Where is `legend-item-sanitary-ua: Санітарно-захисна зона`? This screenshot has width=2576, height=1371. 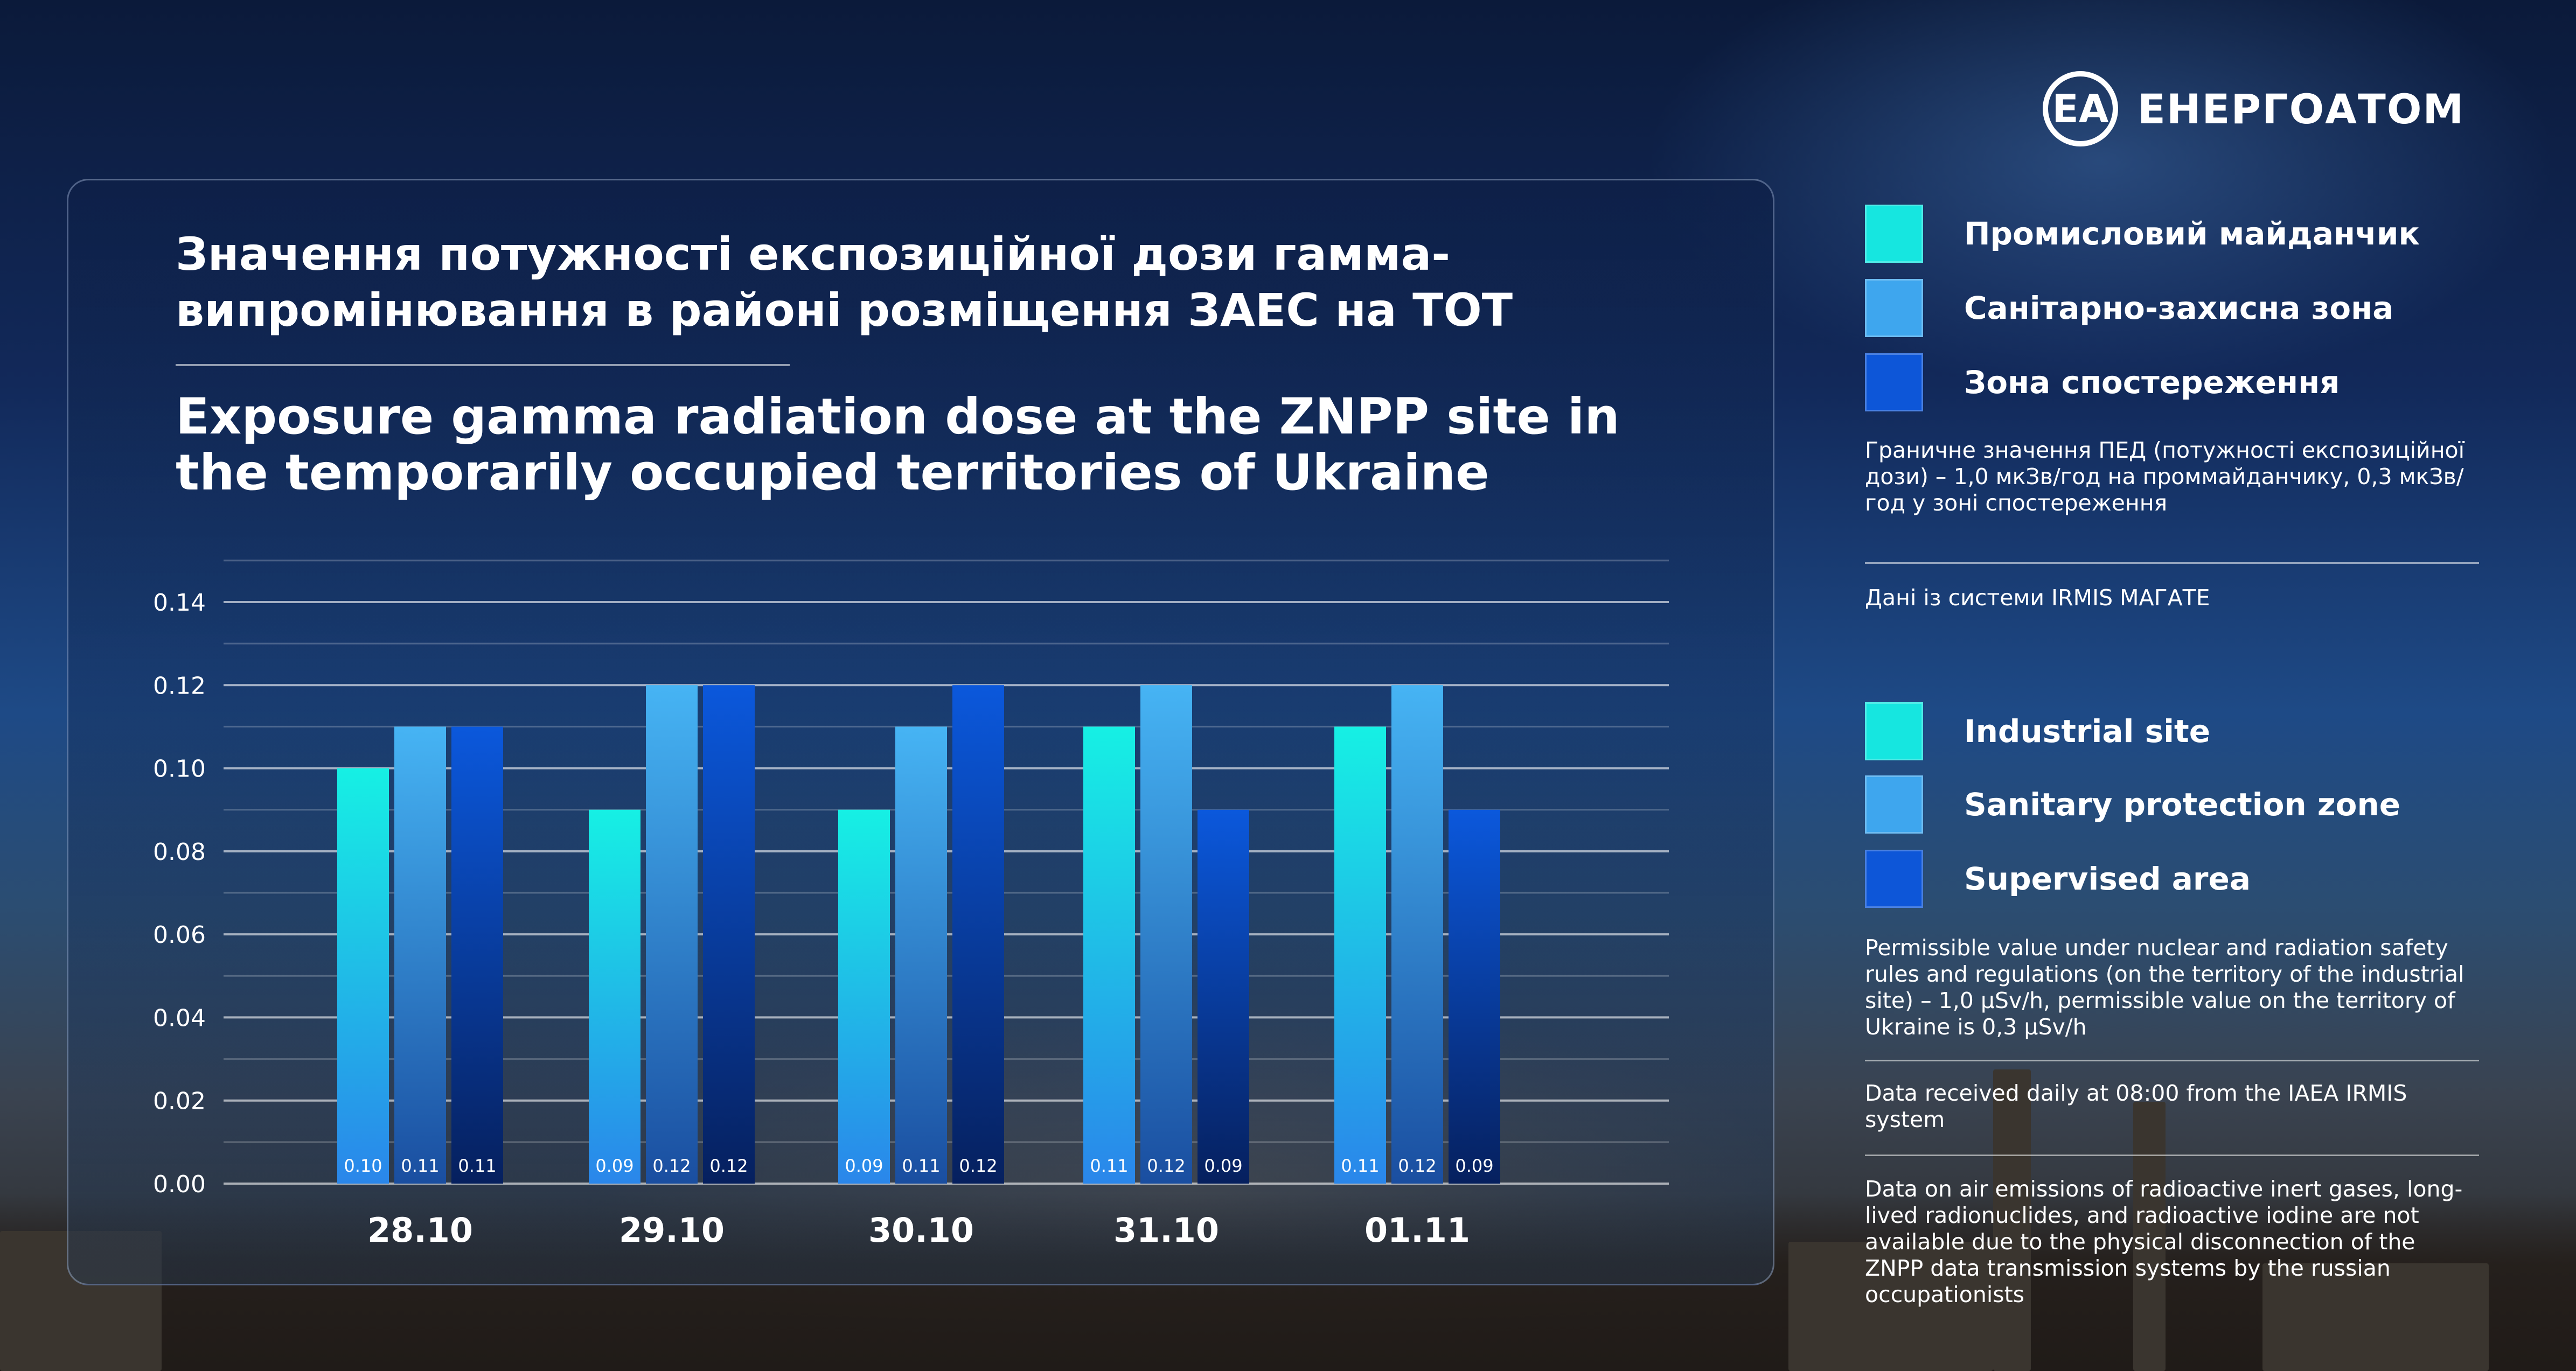
legend-item-sanitary-ua: Санітарно-захисна зона is located at coordinates (2129, 308).